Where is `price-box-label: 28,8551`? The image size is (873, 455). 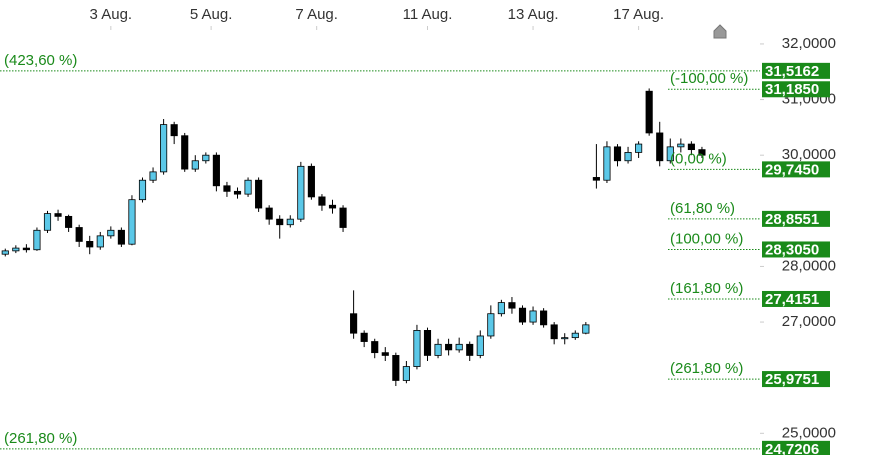
price-box-label: 28,8551 is located at coordinates (792, 219).